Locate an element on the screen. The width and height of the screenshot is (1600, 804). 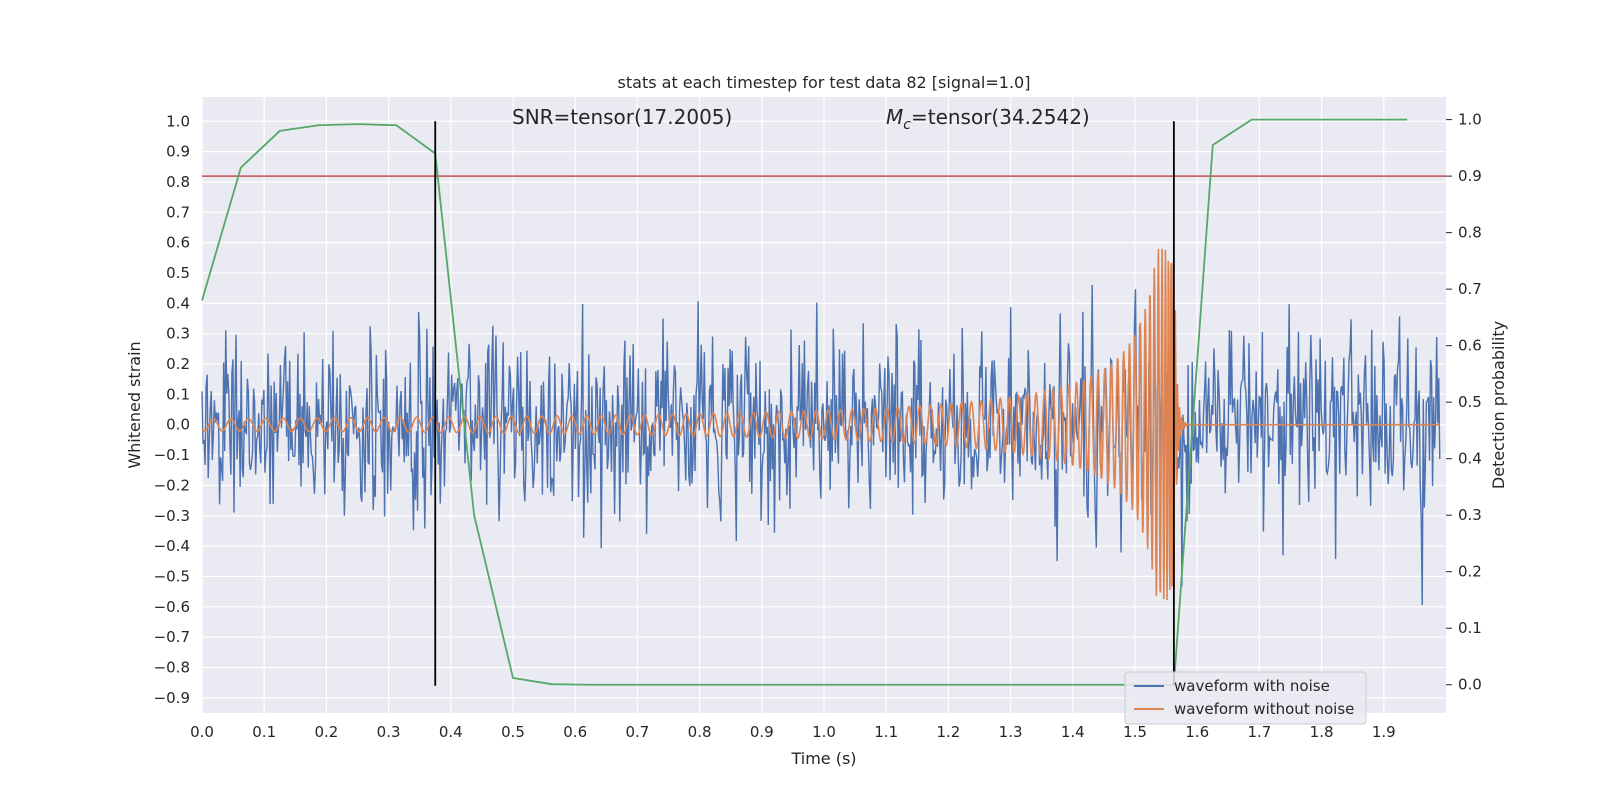
y-tick-label: 1.0 is located at coordinates (178, 121).